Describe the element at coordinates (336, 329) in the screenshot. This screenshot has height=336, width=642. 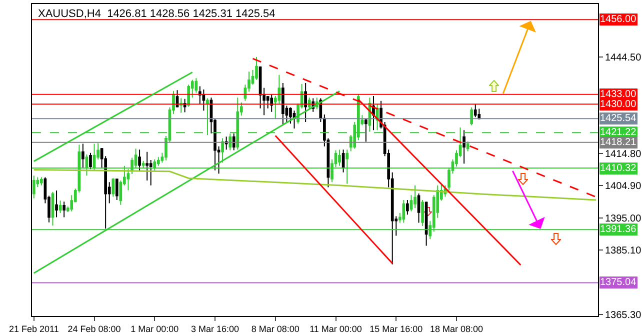
I see `x-tick-label: 11 Mar 00:00` at that location.